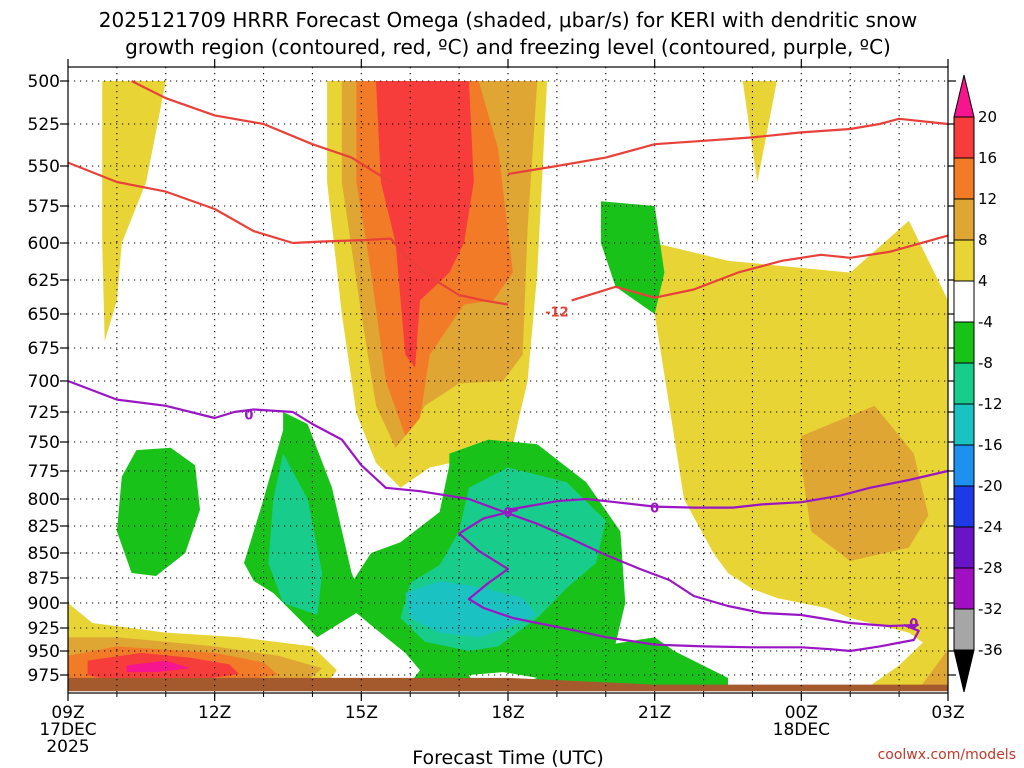 This screenshot has height=768, width=1024. What do you see at coordinates (67, 730) in the screenshot?
I see `x-tick-label-0-1: 17DEC` at bounding box center [67, 730].